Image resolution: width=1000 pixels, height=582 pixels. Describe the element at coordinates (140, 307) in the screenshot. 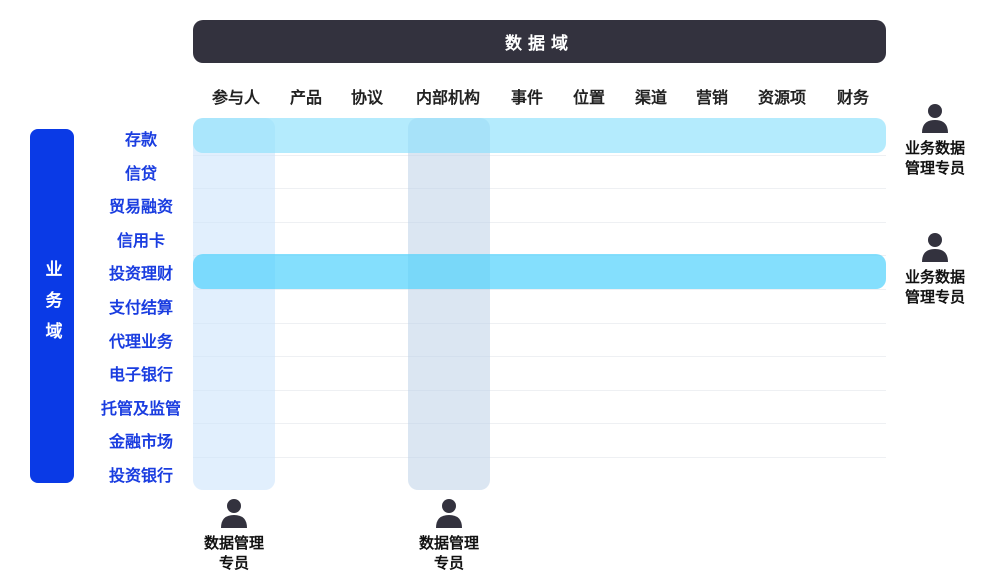

I see `row-label: 支付结算` at that location.